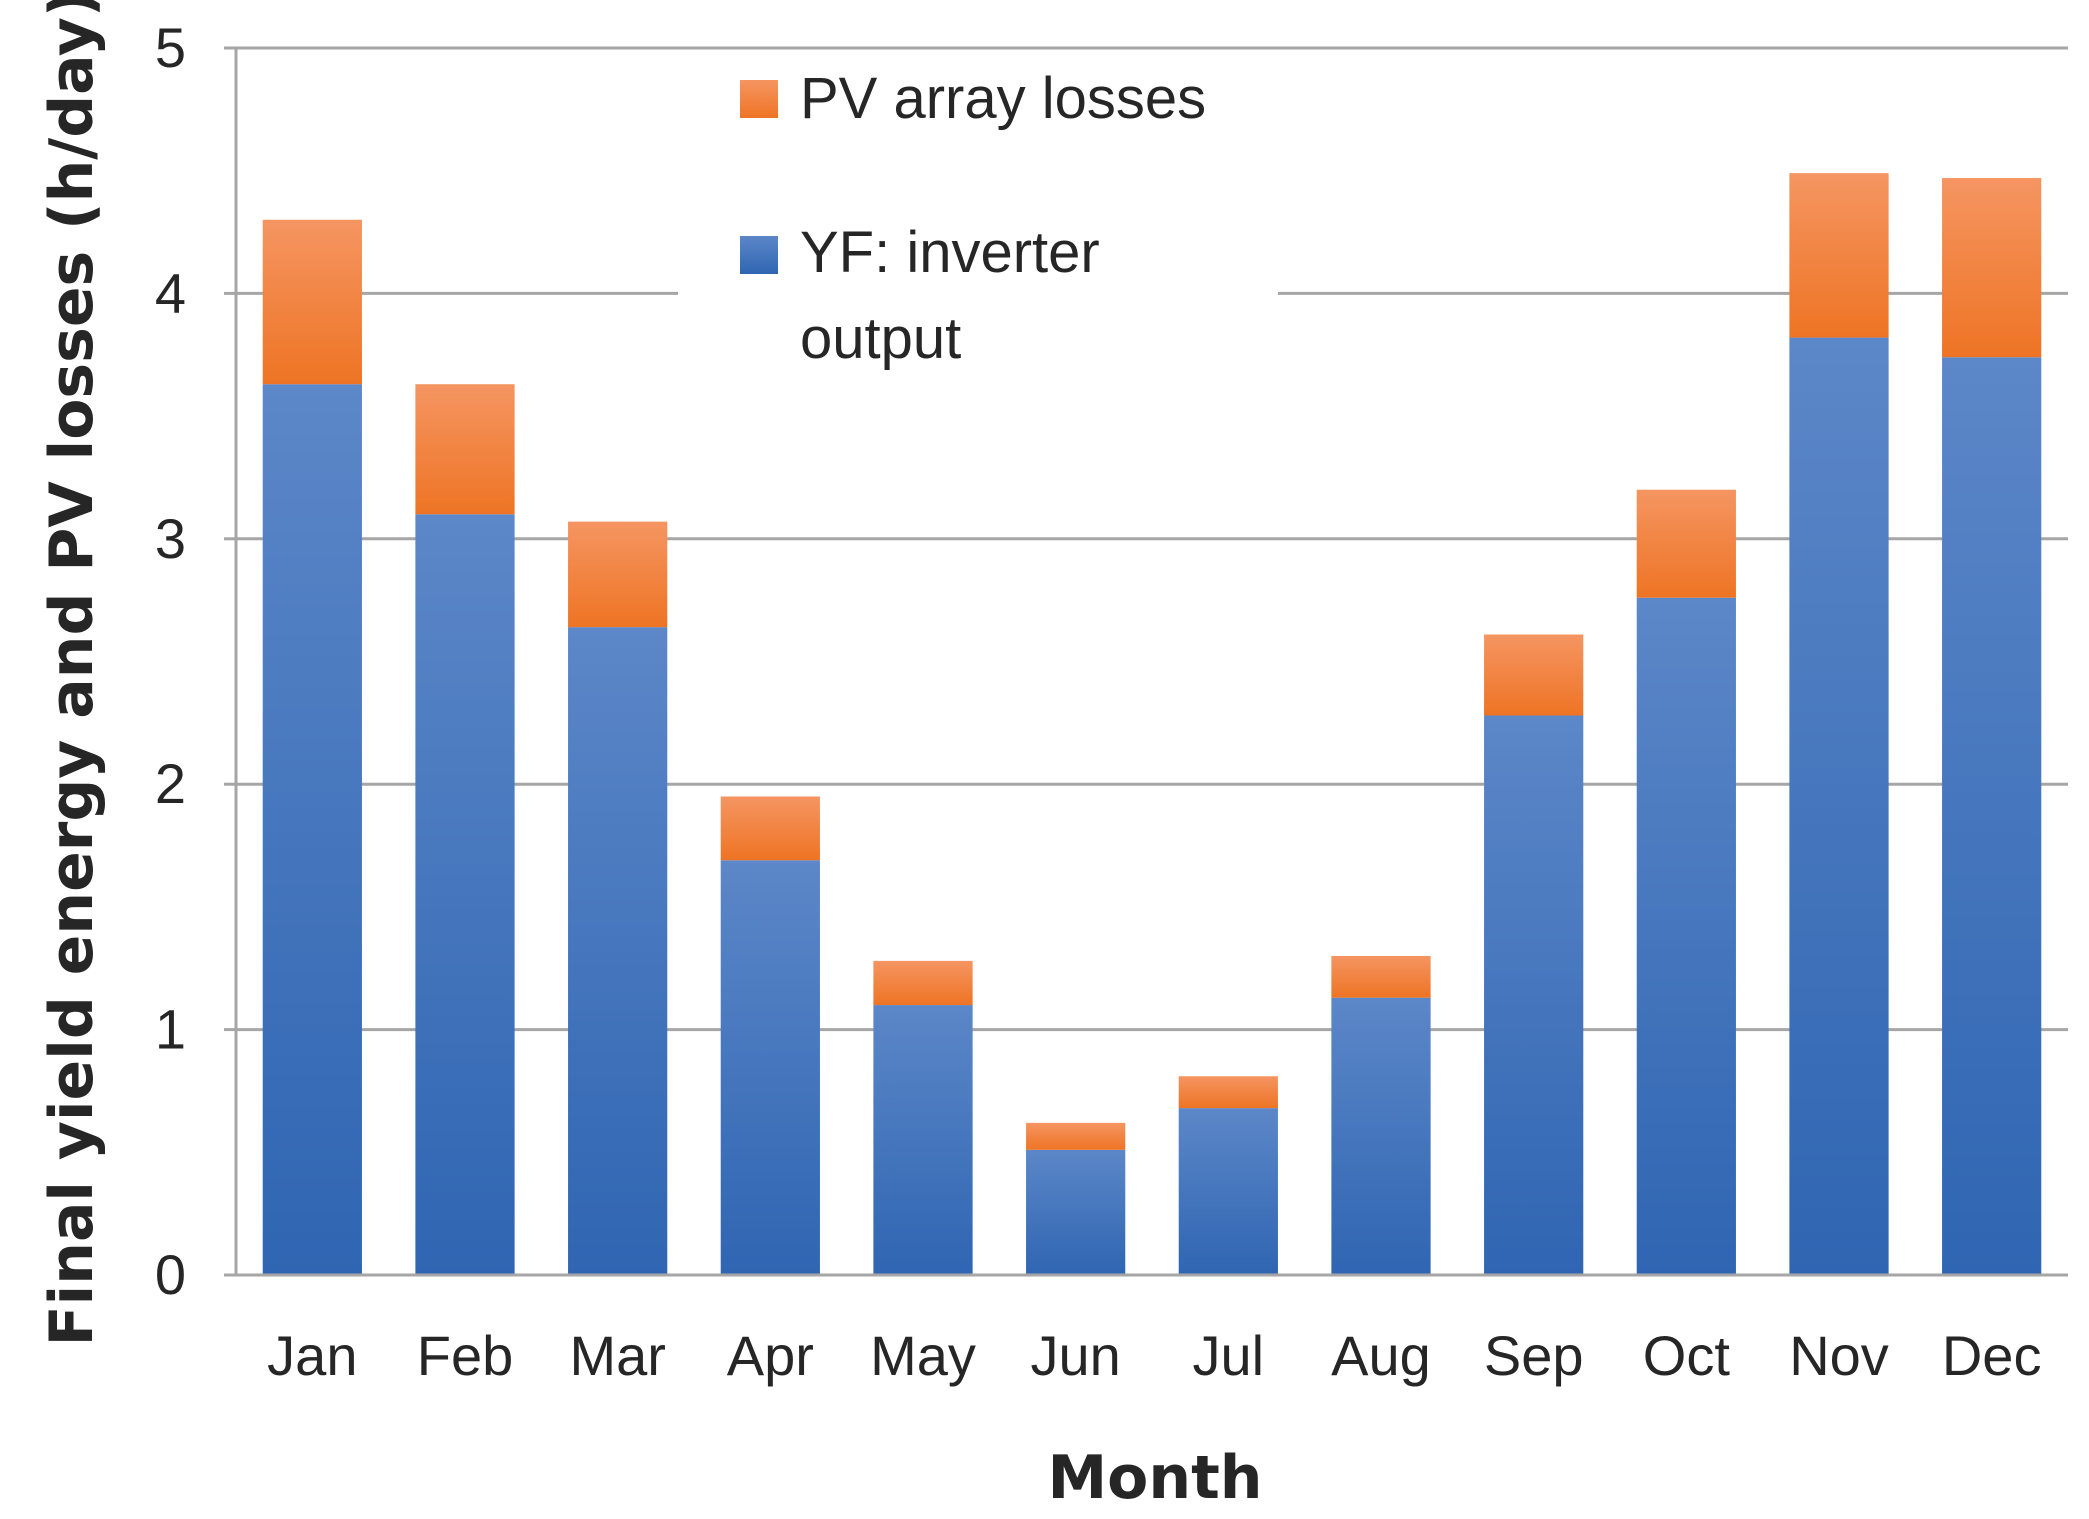  I want to click on x-tick-label: Jan, so click(312, 1355).